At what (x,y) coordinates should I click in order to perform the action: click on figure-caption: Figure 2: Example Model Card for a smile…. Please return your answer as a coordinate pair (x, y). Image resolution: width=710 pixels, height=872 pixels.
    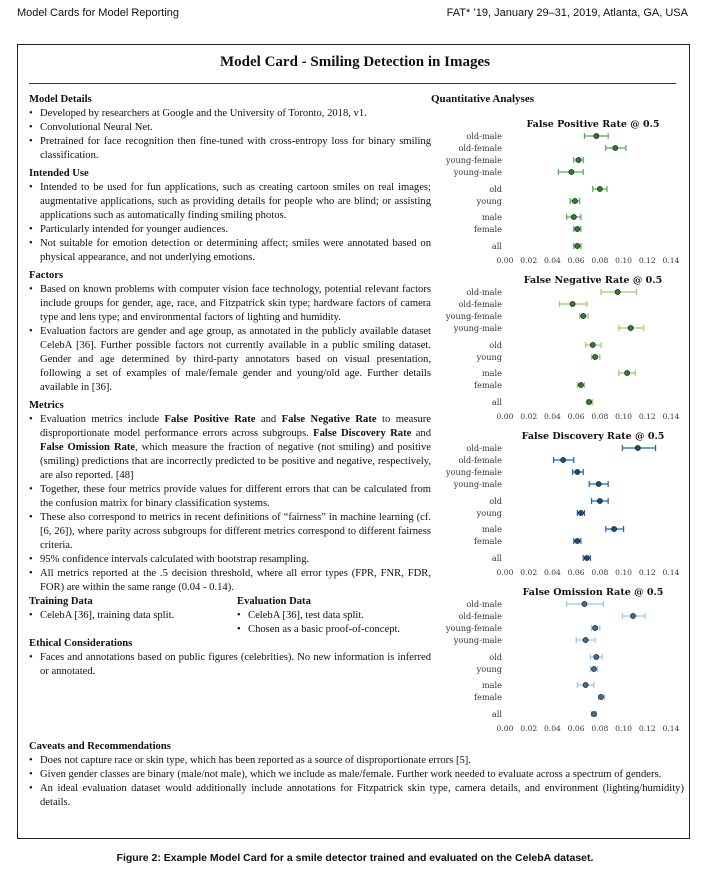
    Looking at the image, I should click on (355, 858).